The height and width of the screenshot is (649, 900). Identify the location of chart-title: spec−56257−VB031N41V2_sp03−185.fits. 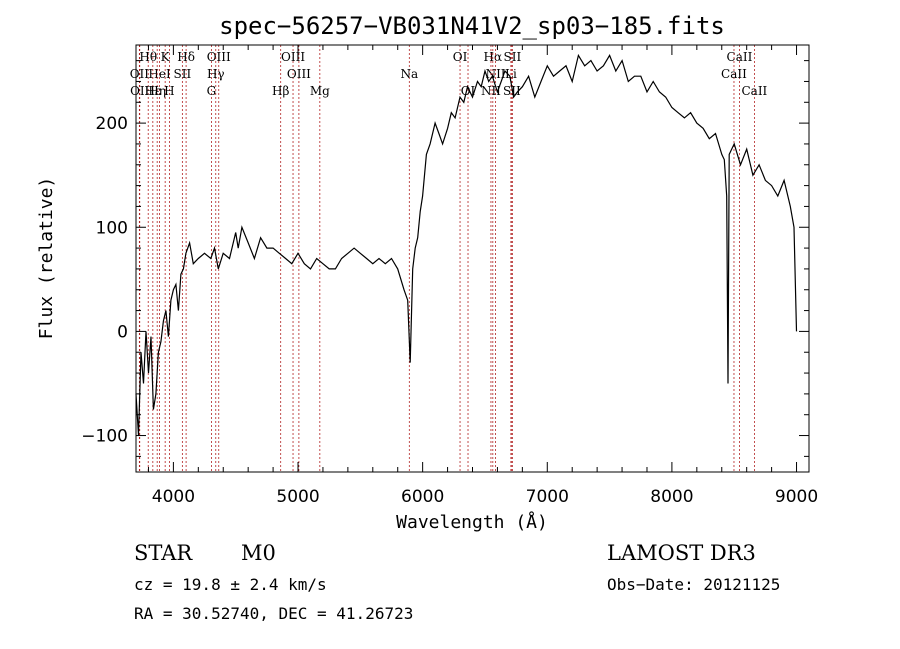
(472, 26).